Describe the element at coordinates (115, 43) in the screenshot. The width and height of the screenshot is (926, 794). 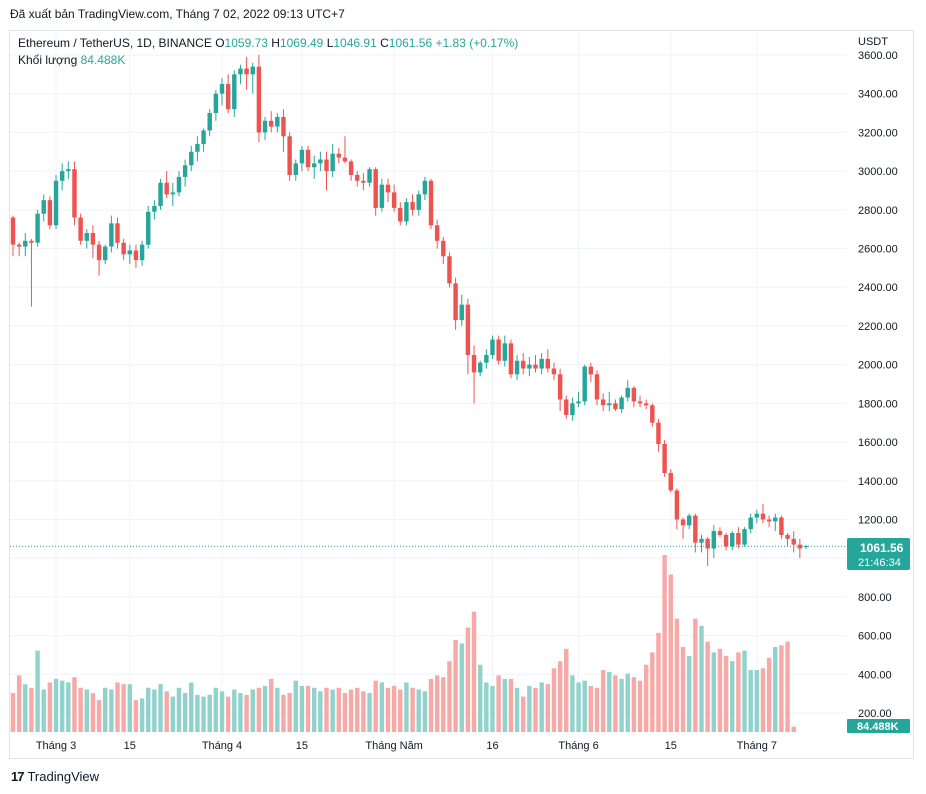
I see `symbol-title: Ethereum / TetherUS, 1D, BINANCE` at that location.